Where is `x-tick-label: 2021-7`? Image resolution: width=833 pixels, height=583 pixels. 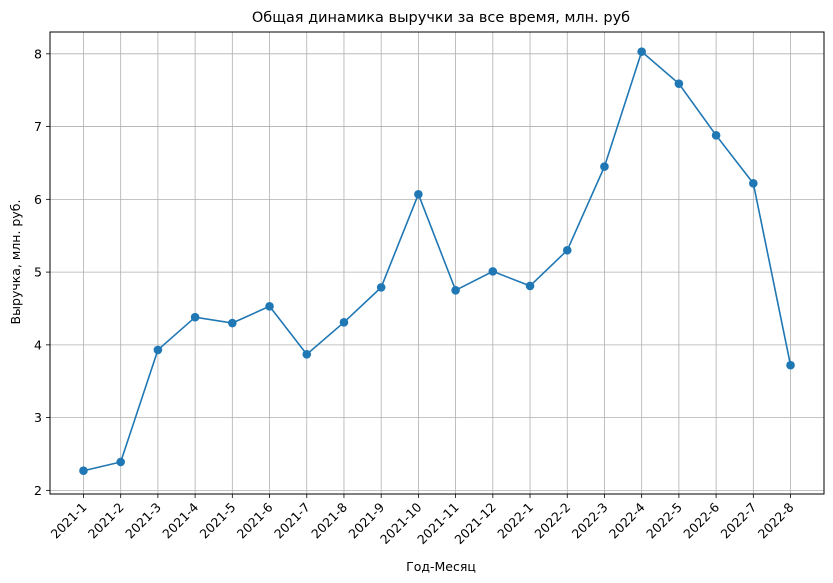 x-tick-label: 2021-7 is located at coordinates (292, 521).